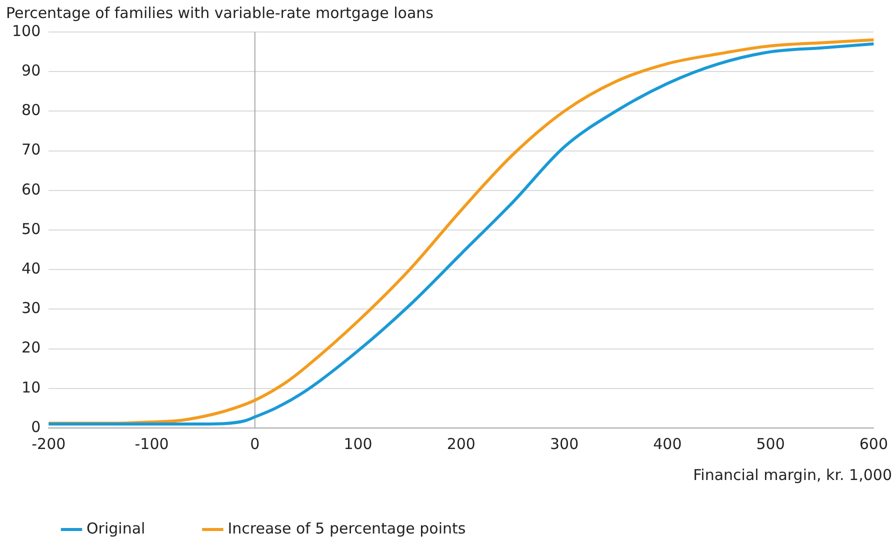  I want to click on x-tick-label: 100, so click(358, 443).